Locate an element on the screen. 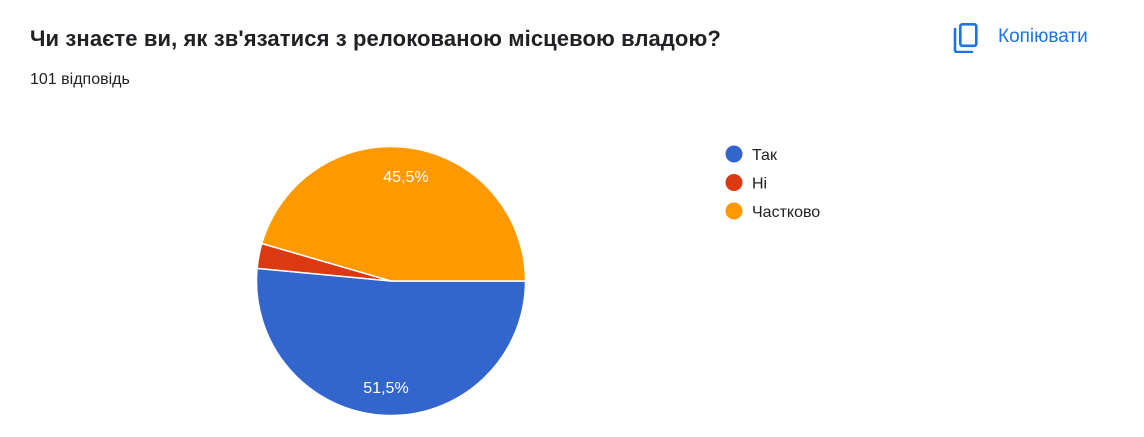 Image resolution: width=1144 pixels, height=437 pixels. legend-label-1: Так is located at coordinates (765, 155).